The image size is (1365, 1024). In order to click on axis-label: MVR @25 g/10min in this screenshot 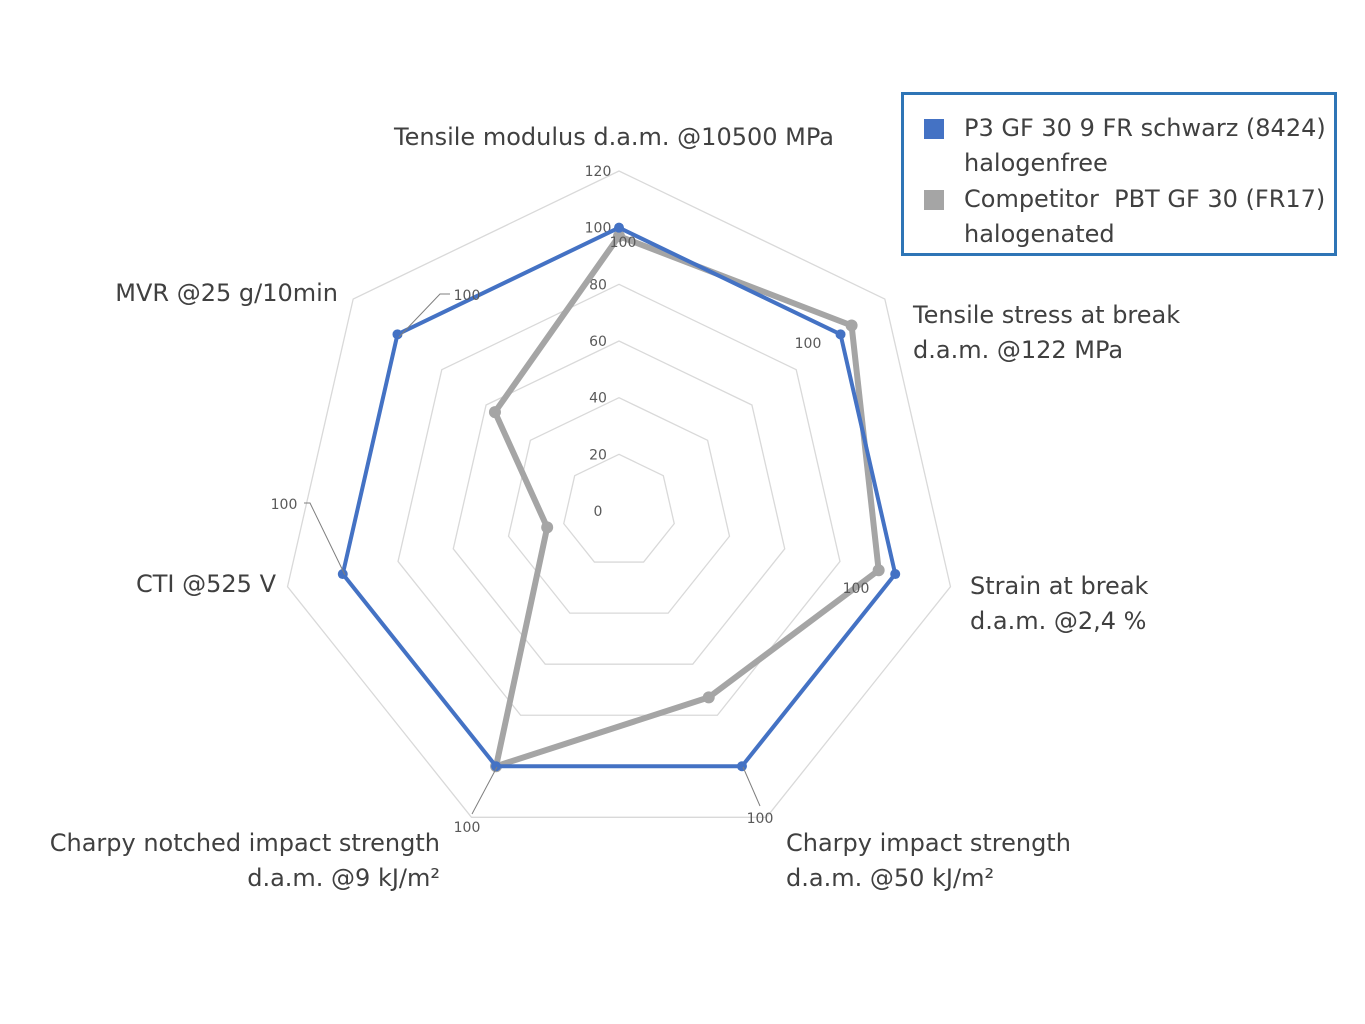, I will do `click(226, 293)`.